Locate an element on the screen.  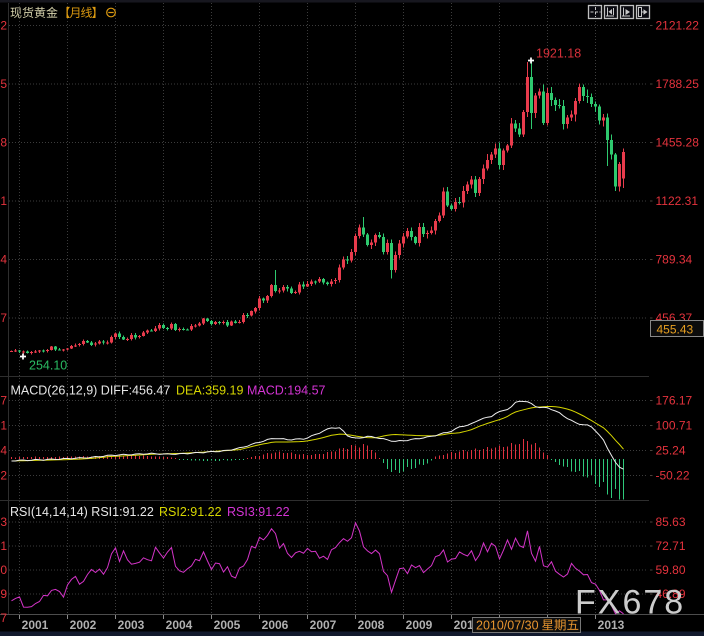
svg-text: 2002 is located at coordinates (83, 625).